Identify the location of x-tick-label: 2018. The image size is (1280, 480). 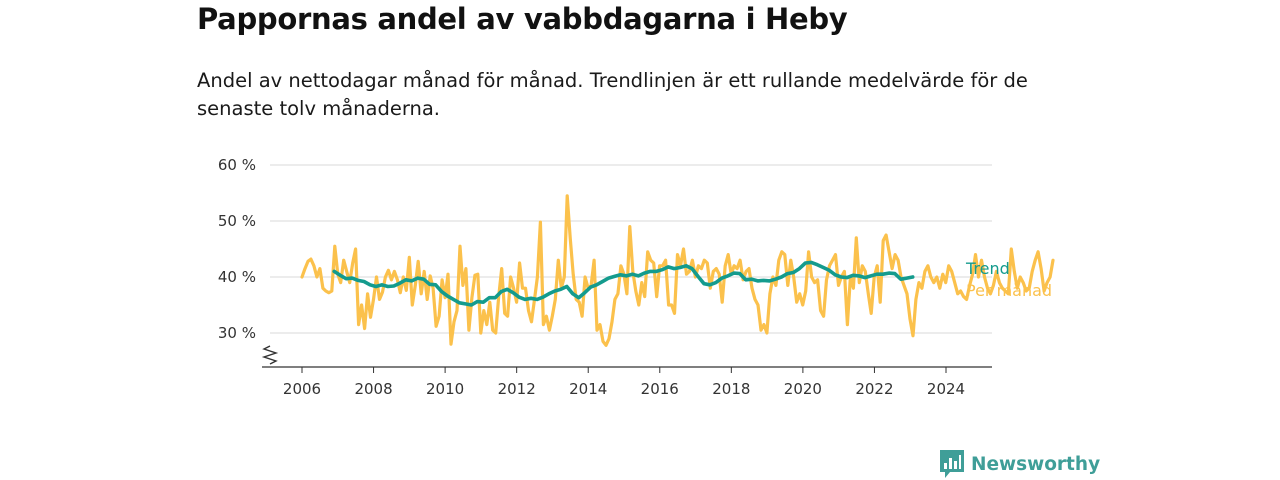
(731, 389).